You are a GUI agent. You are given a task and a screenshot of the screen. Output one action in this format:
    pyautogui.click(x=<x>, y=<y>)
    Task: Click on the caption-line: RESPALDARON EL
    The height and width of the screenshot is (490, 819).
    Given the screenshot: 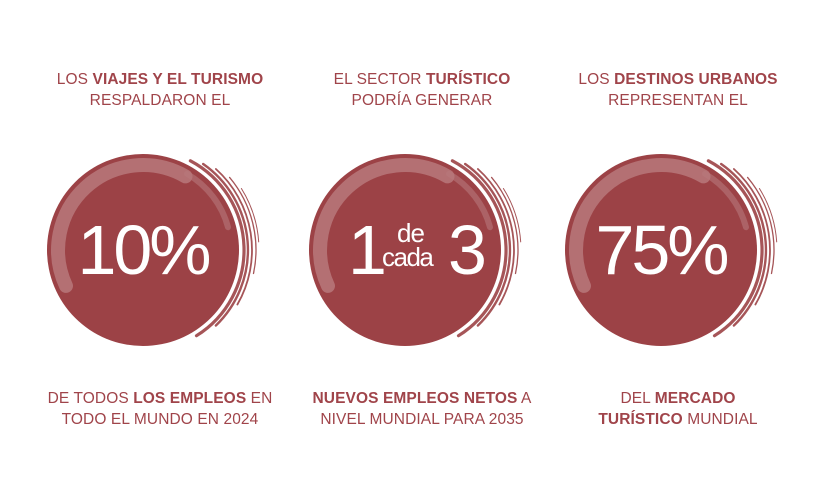 What is the action you would take?
    pyautogui.click(x=160, y=100)
    